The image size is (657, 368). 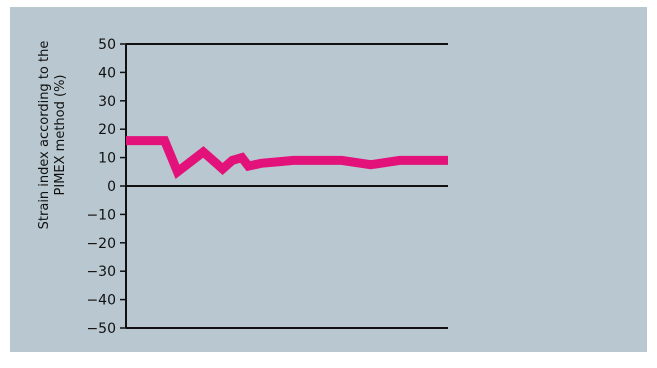 I want to click on y-tick-label: −40, so click(x=101, y=301).